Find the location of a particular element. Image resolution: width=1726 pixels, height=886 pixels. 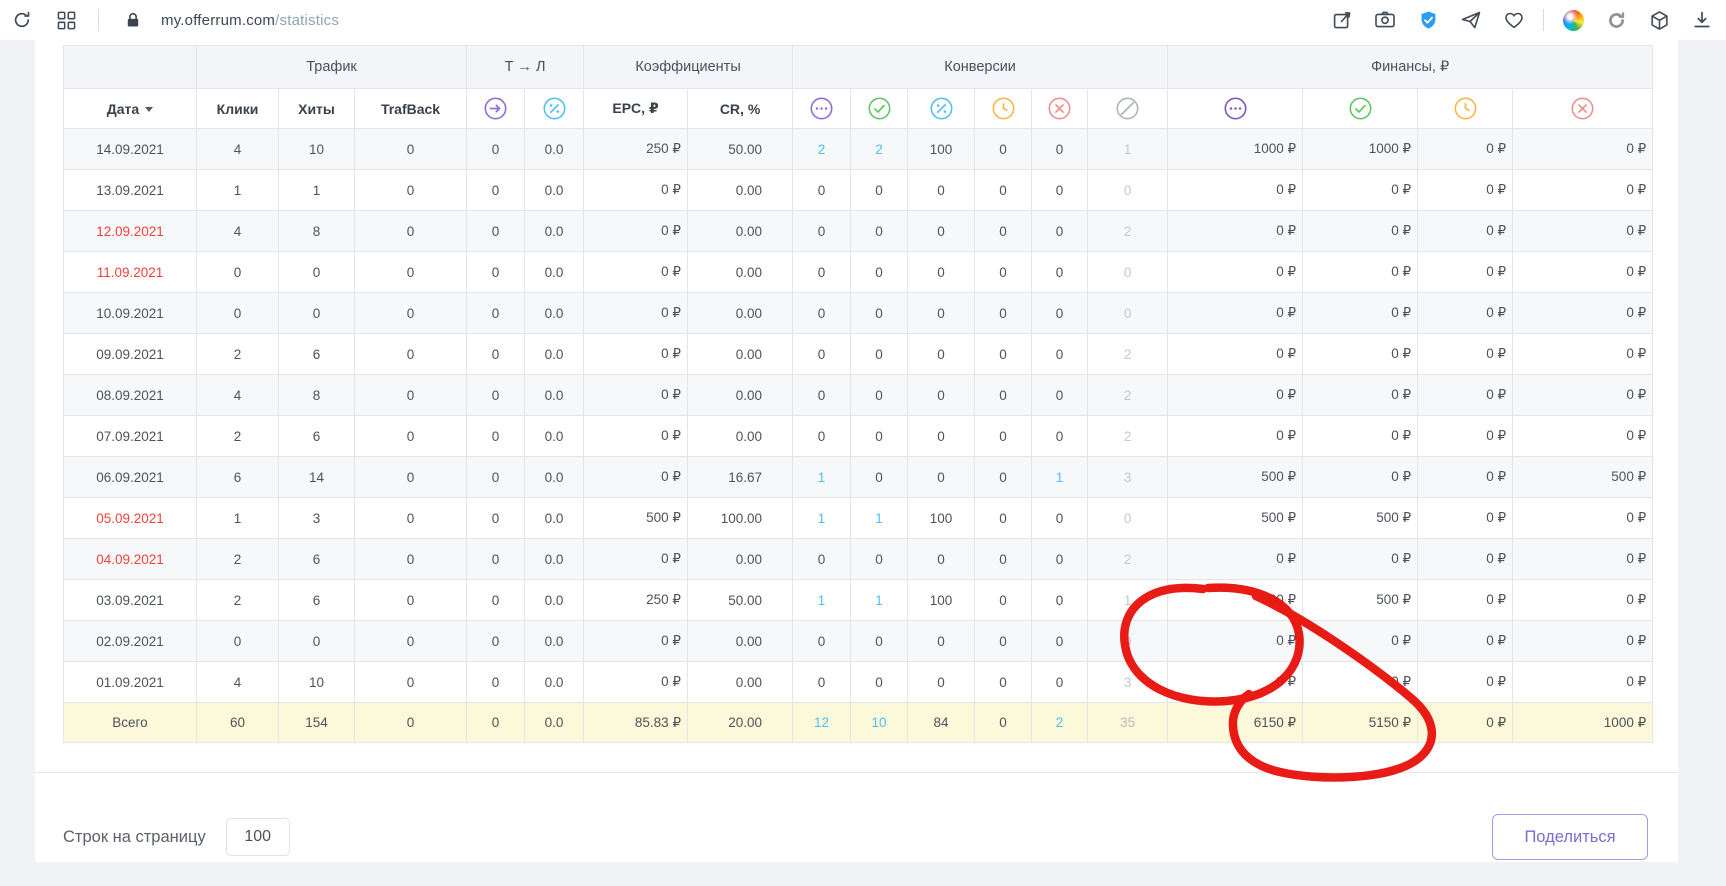

card-divider is located at coordinates (856, 772).